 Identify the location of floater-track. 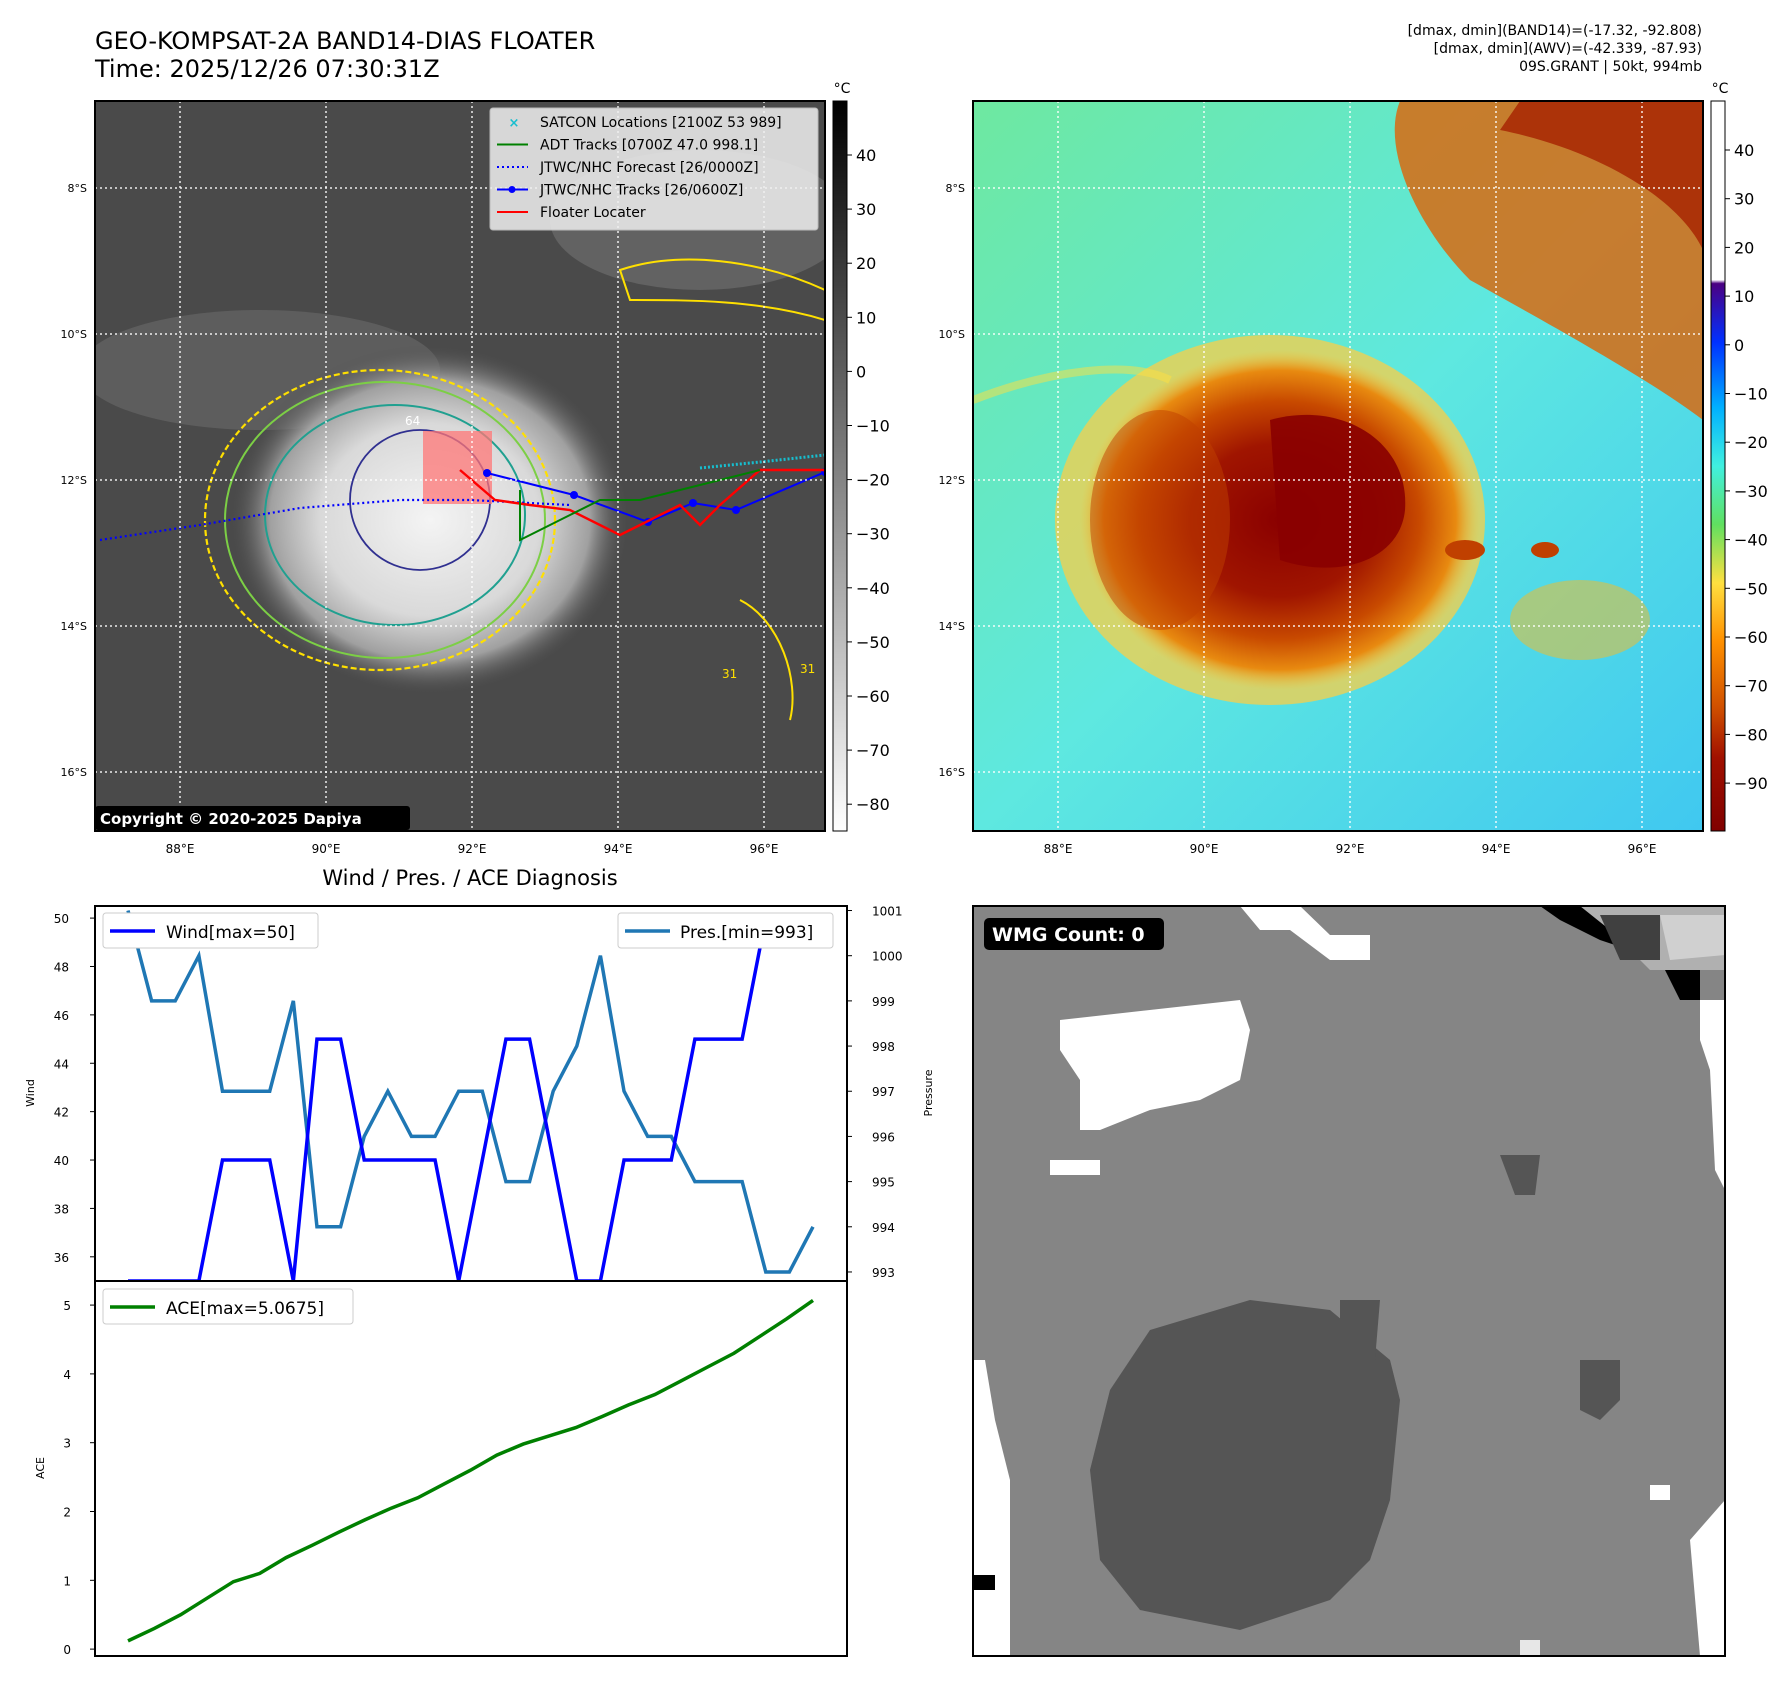
(642, 502).